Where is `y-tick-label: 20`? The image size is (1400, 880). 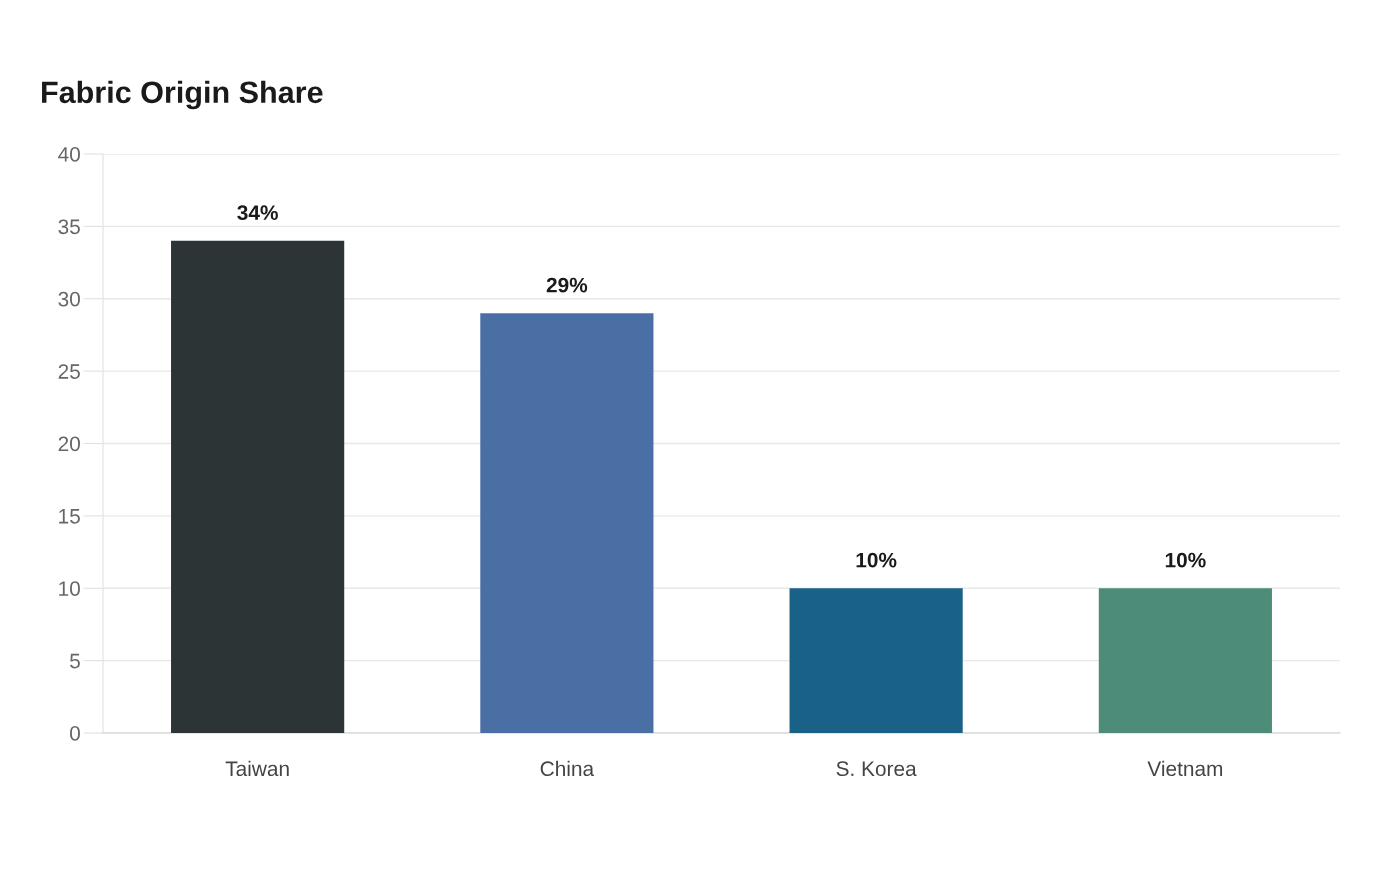 y-tick-label: 20 is located at coordinates (69, 444).